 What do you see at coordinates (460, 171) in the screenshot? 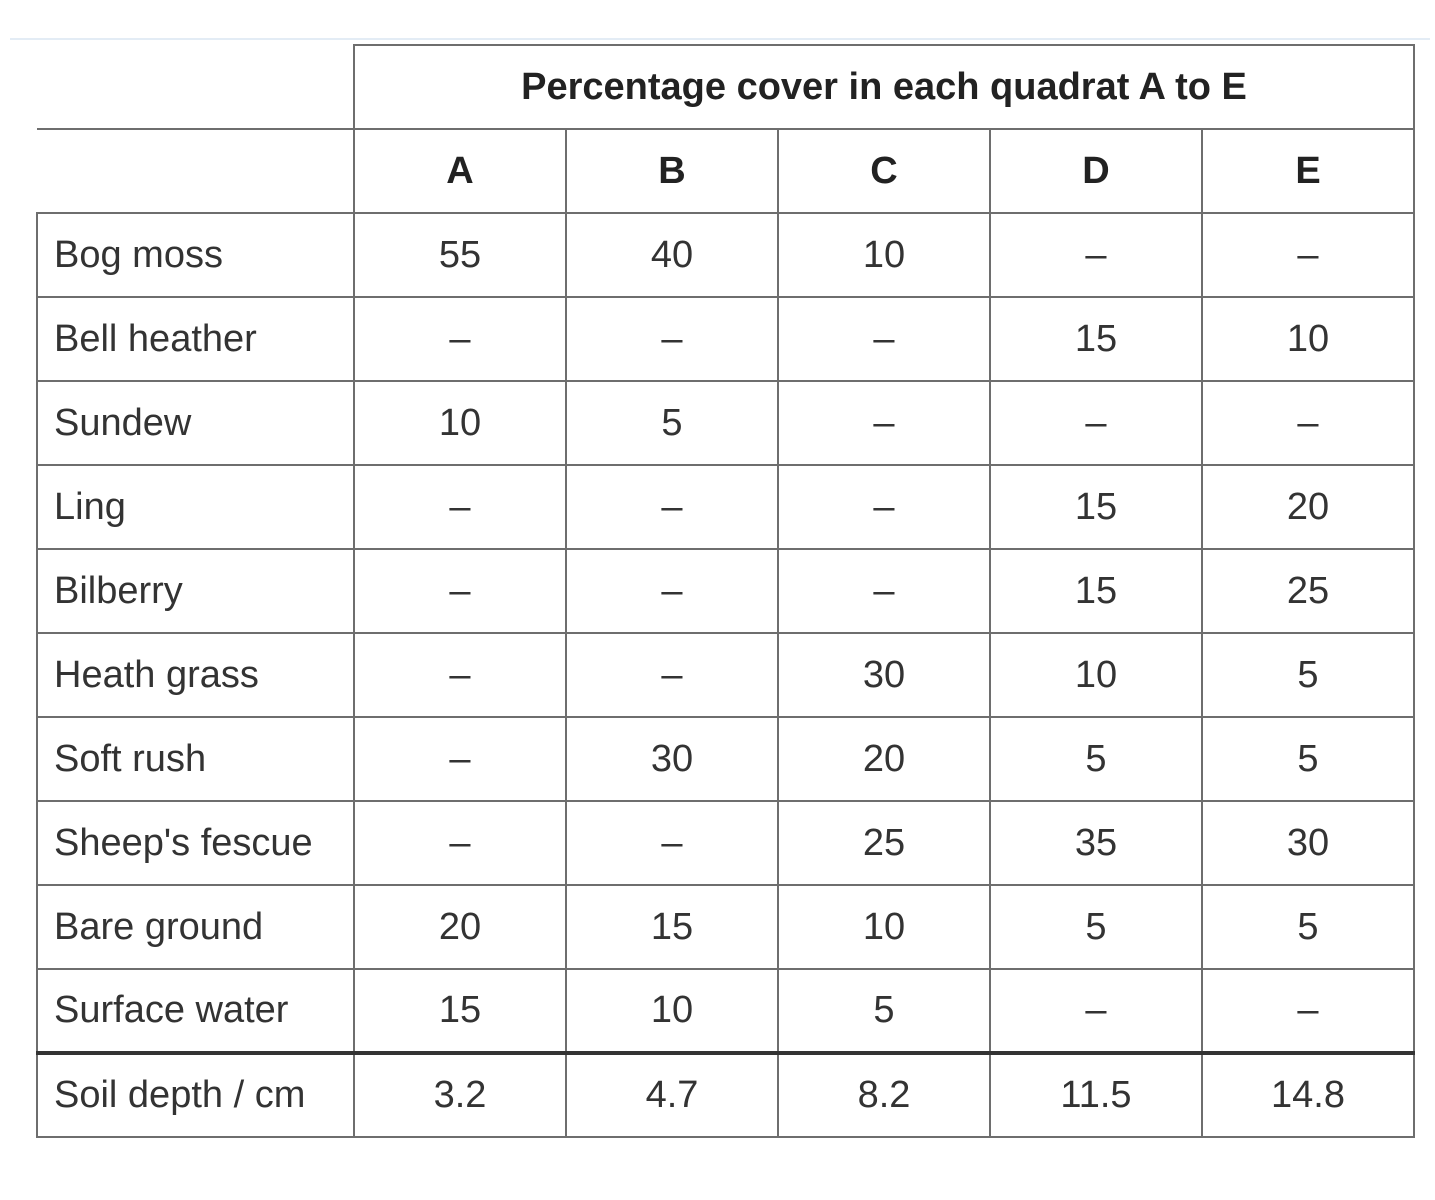
I see `column-header-a: A` at bounding box center [460, 171].